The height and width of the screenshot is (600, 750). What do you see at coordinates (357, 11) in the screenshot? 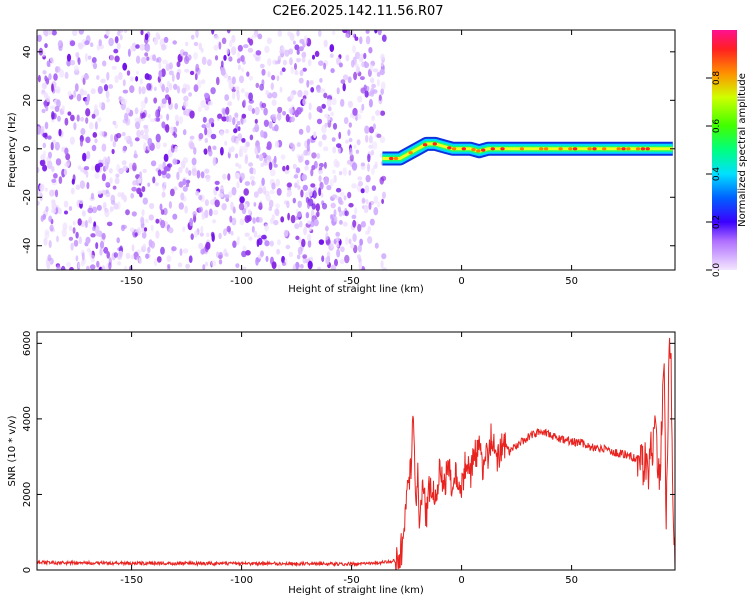
I see `figure-title: C2E6.2025.142.11.56.R07` at bounding box center [357, 11].